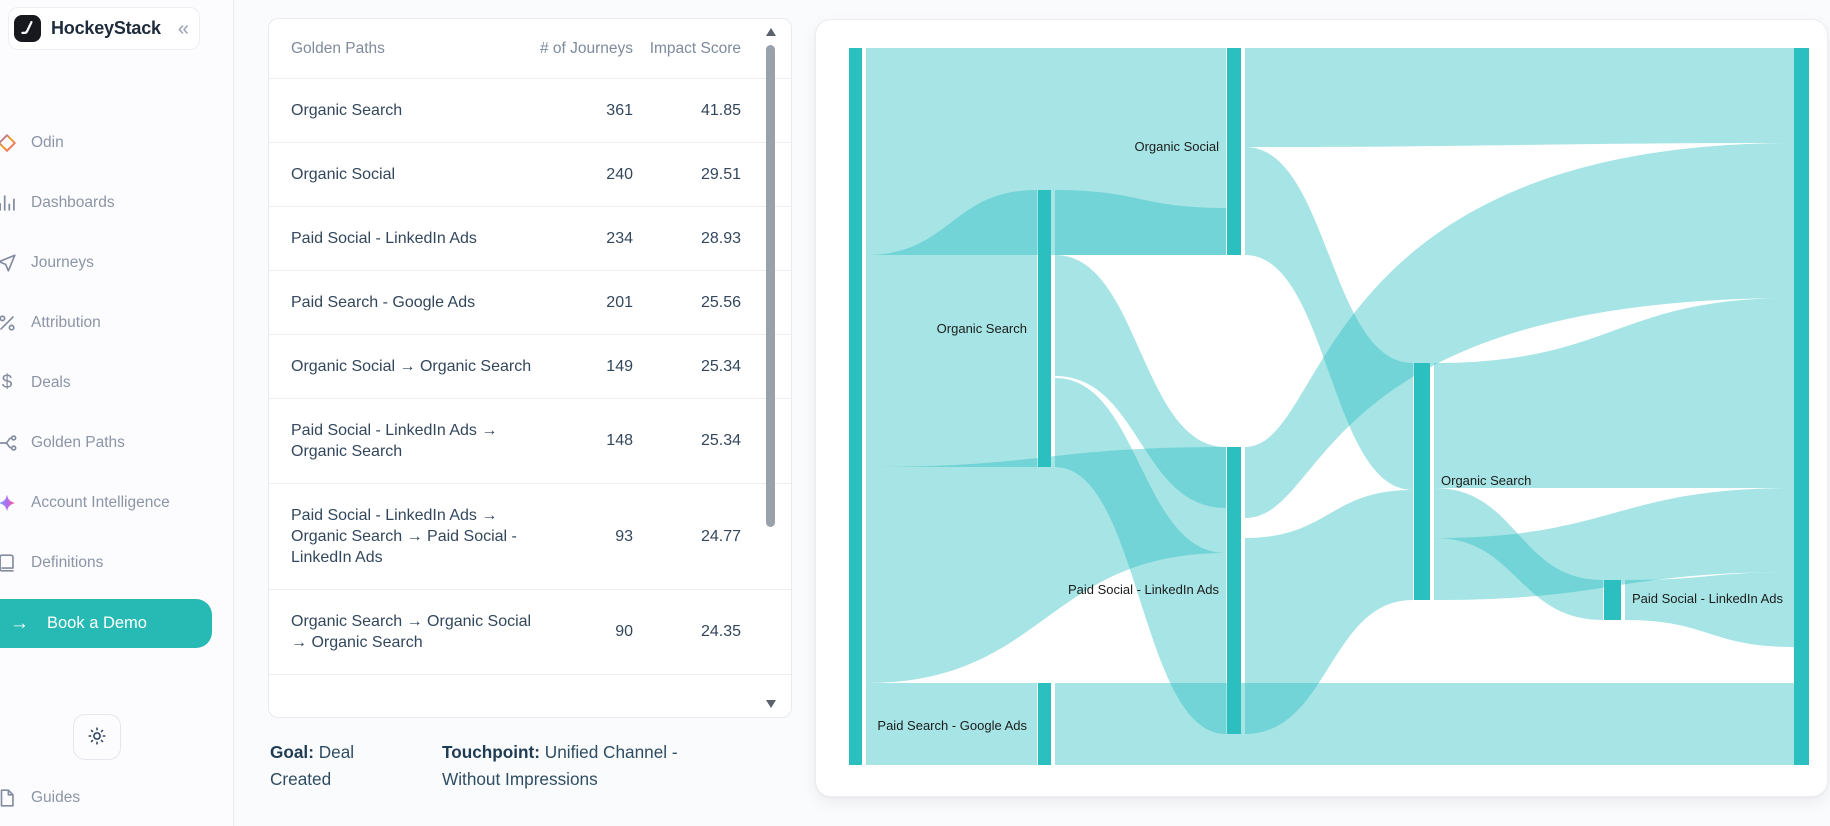 The width and height of the screenshot is (1830, 826). What do you see at coordinates (106, 623) in the screenshot?
I see `book-a-demo-button: → Book a Demo` at bounding box center [106, 623].